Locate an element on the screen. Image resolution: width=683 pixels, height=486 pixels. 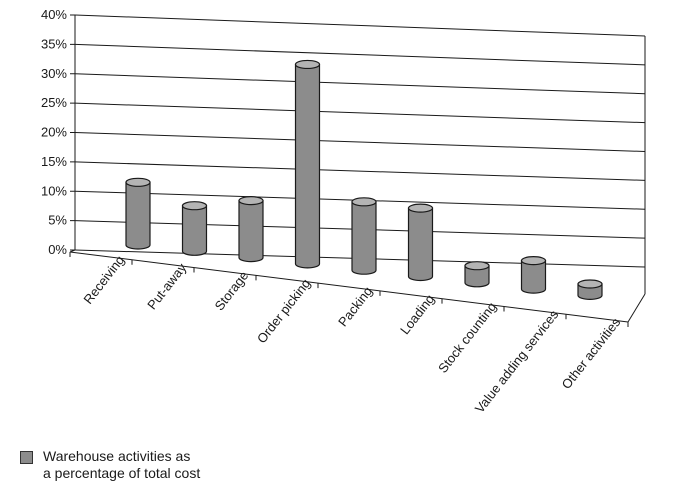
floor-edge is located at coordinates (636, 308).